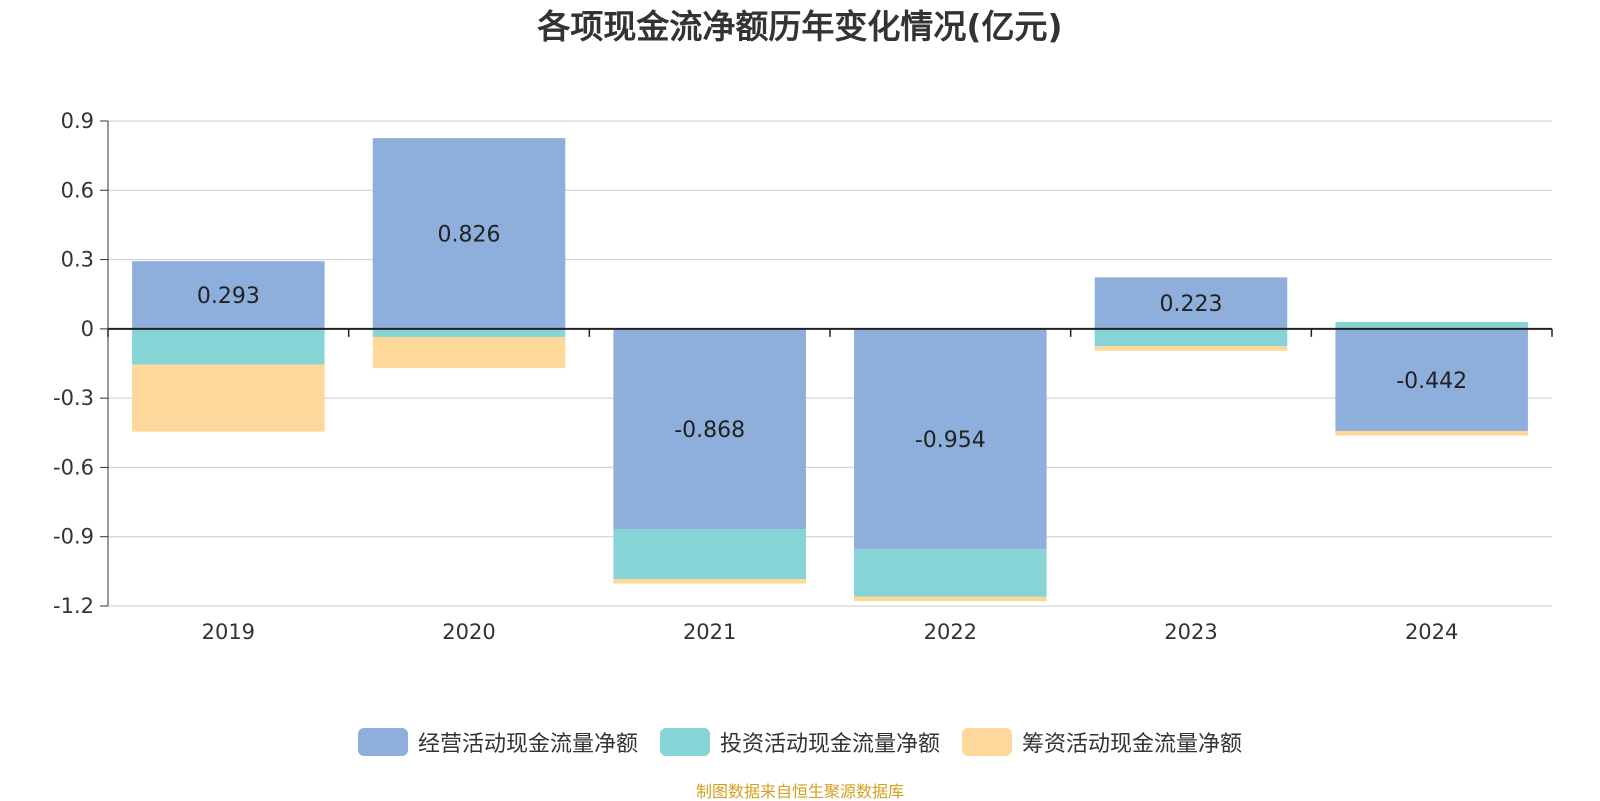  What do you see at coordinates (468, 632) in the screenshot?
I see `x-tick-label: 2020` at bounding box center [468, 632].